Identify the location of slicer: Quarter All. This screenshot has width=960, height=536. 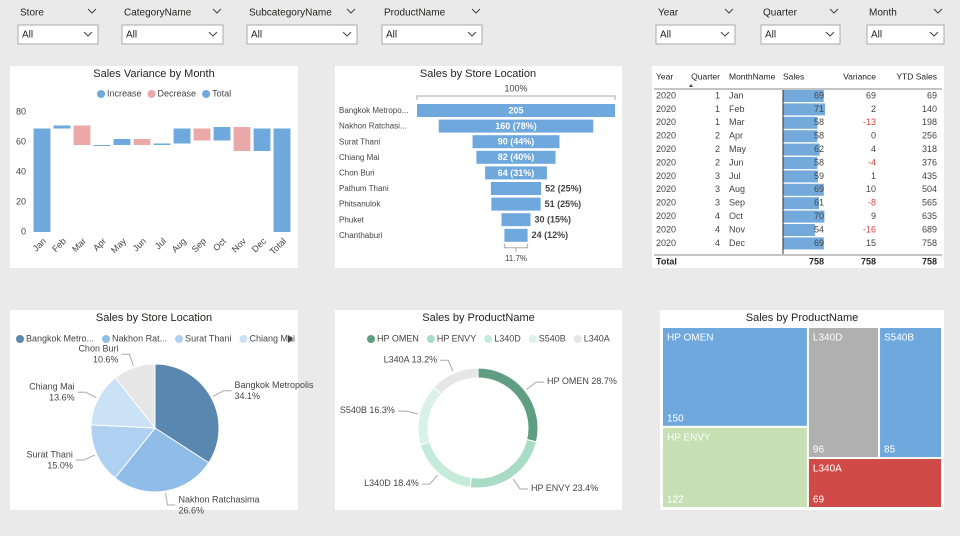
(800, 26).